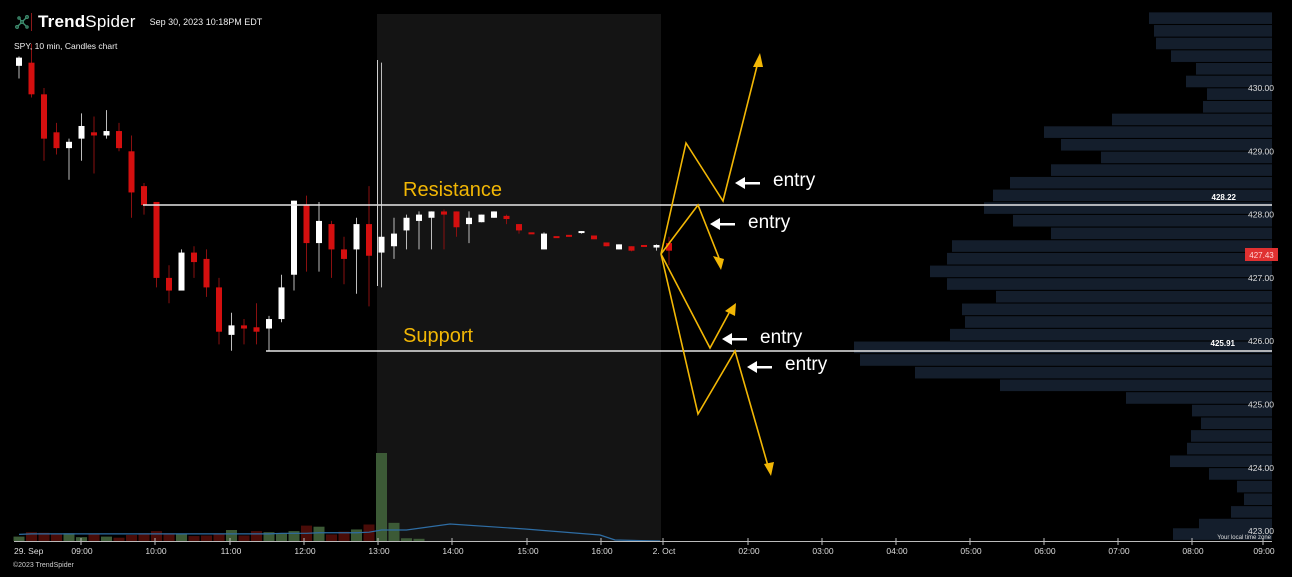  Describe the element at coordinates (971, 551) in the screenshot. I see `time-axis-label: 05:00` at that location.